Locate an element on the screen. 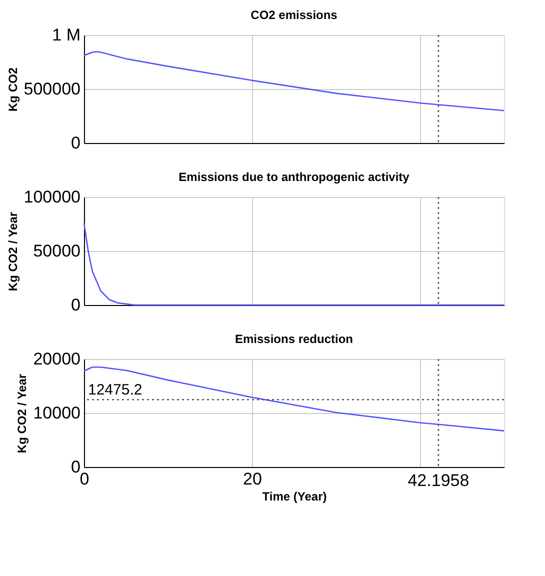  y-axis-title: Kg CO2 is located at coordinates (13, 89).